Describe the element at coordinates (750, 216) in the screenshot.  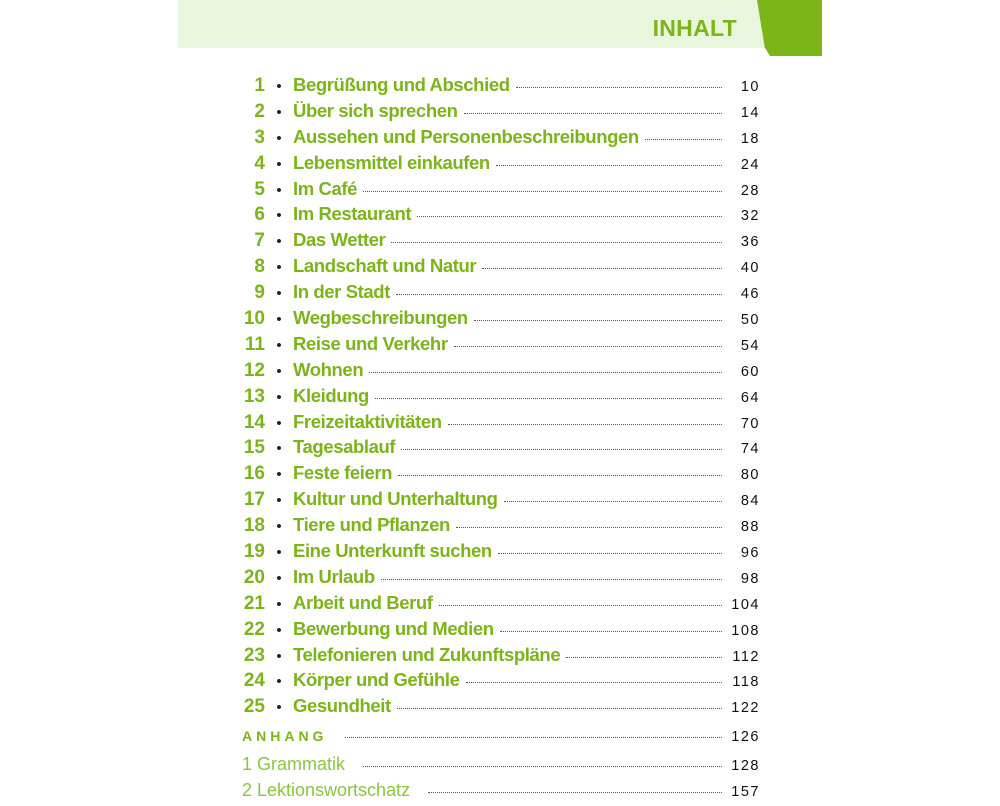
I see `page-number: 32` at that location.